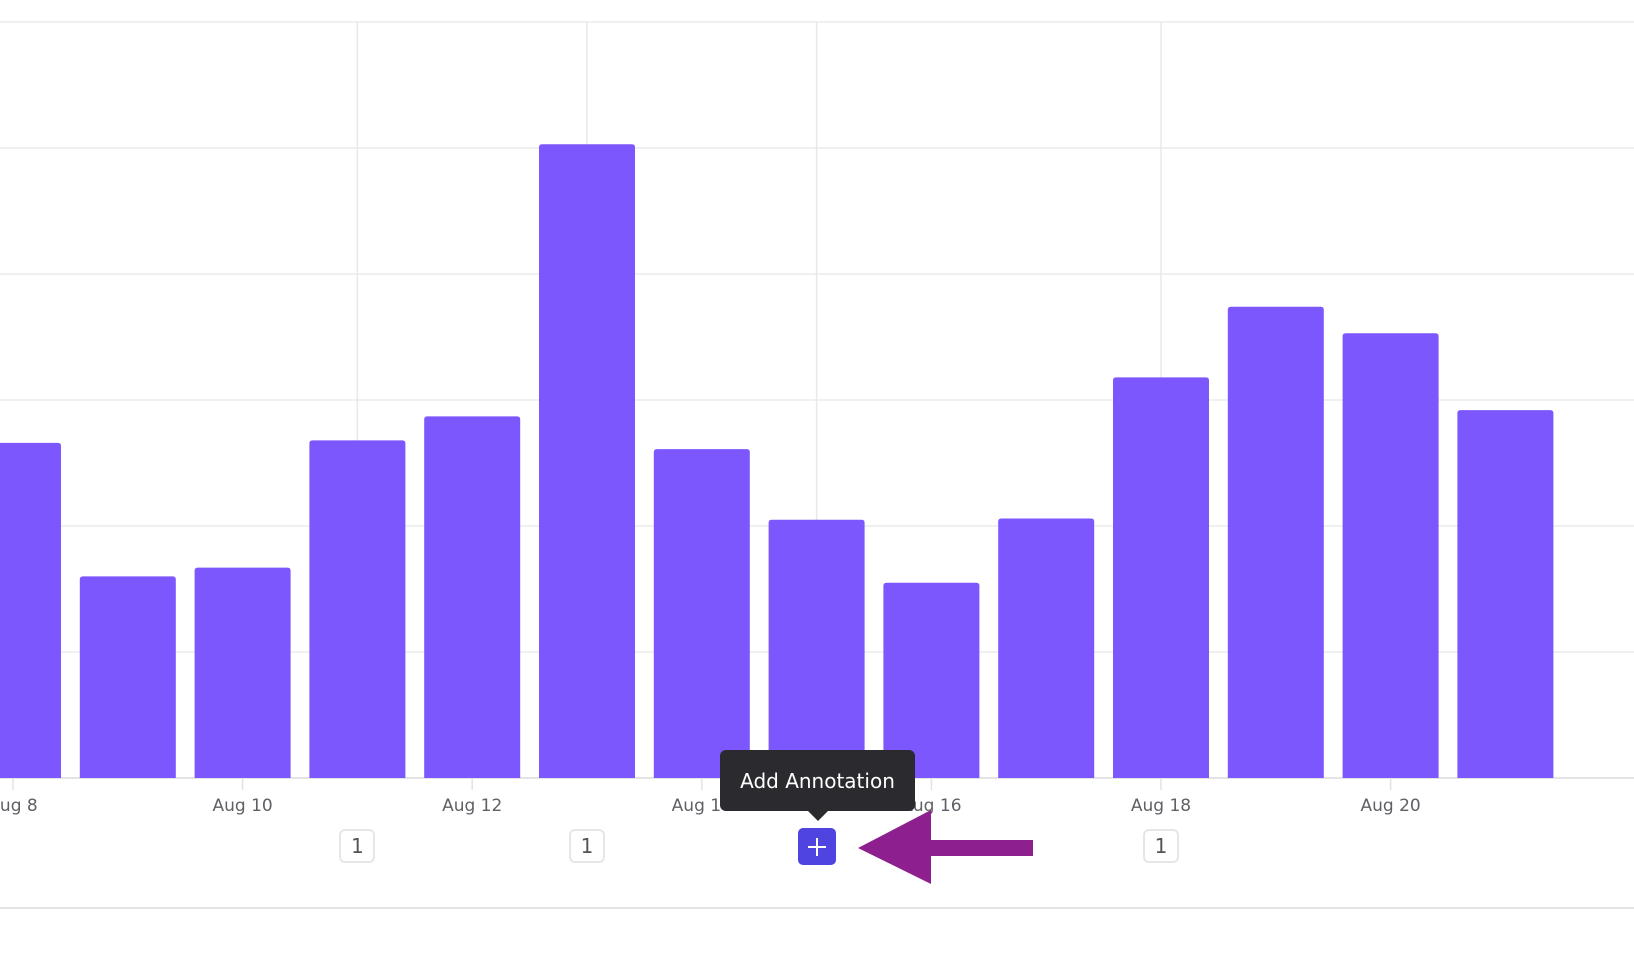 The image size is (1634, 980). I want to click on tooltip-text: Add Annotation, so click(817, 780).